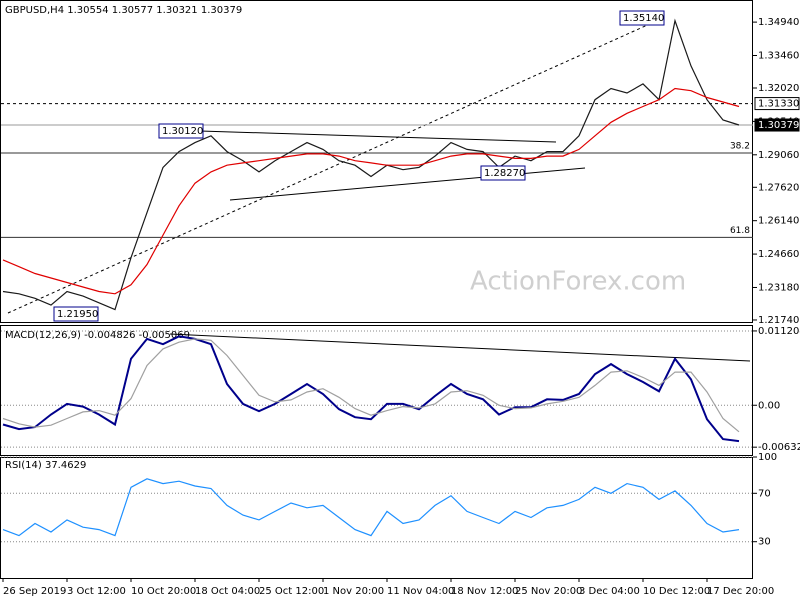 The height and width of the screenshot is (600, 800). I want to click on x-tick-label: 11 Nov 04:00, so click(420, 591).